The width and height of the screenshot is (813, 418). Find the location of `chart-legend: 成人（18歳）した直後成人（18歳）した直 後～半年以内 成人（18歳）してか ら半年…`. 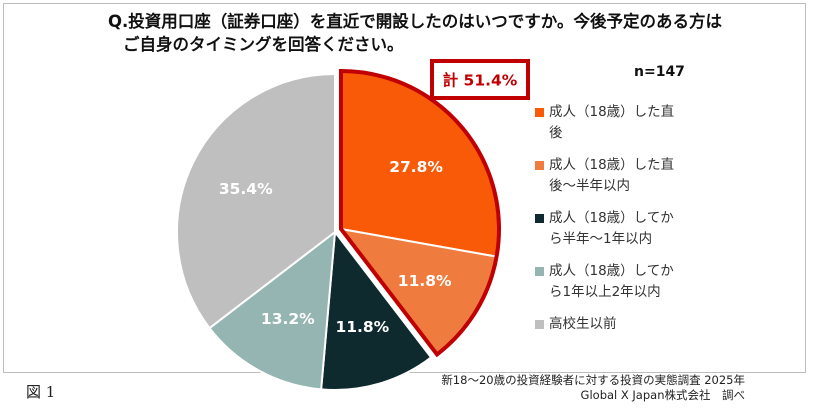

chart-legend: 成人（18歳）した直後成人（18歳）した直 後～半年以内 成人（18歳）してか ら半年… is located at coordinates (620, 224).